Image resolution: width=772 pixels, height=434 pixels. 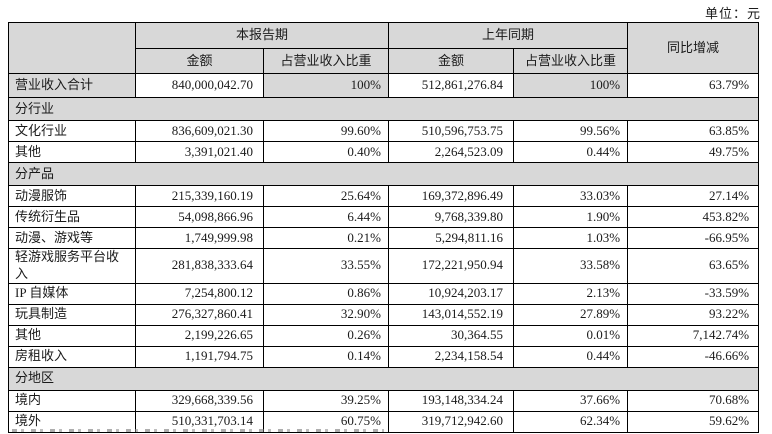 I want to click on cell-value: 27.14%, so click(x=693, y=196).